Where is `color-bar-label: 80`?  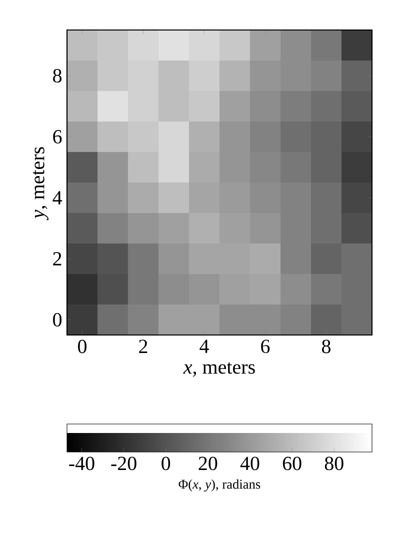
color-bar-label: 80 is located at coordinates (334, 463).